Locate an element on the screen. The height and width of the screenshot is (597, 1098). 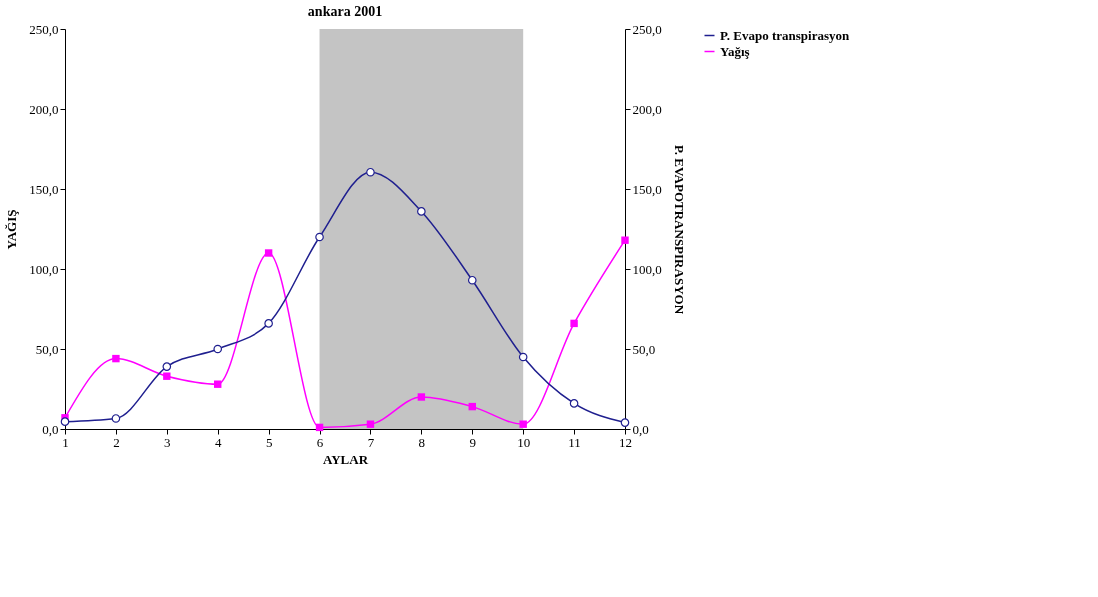
y-tick-label: 100,0 is located at coordinates (44, 269).